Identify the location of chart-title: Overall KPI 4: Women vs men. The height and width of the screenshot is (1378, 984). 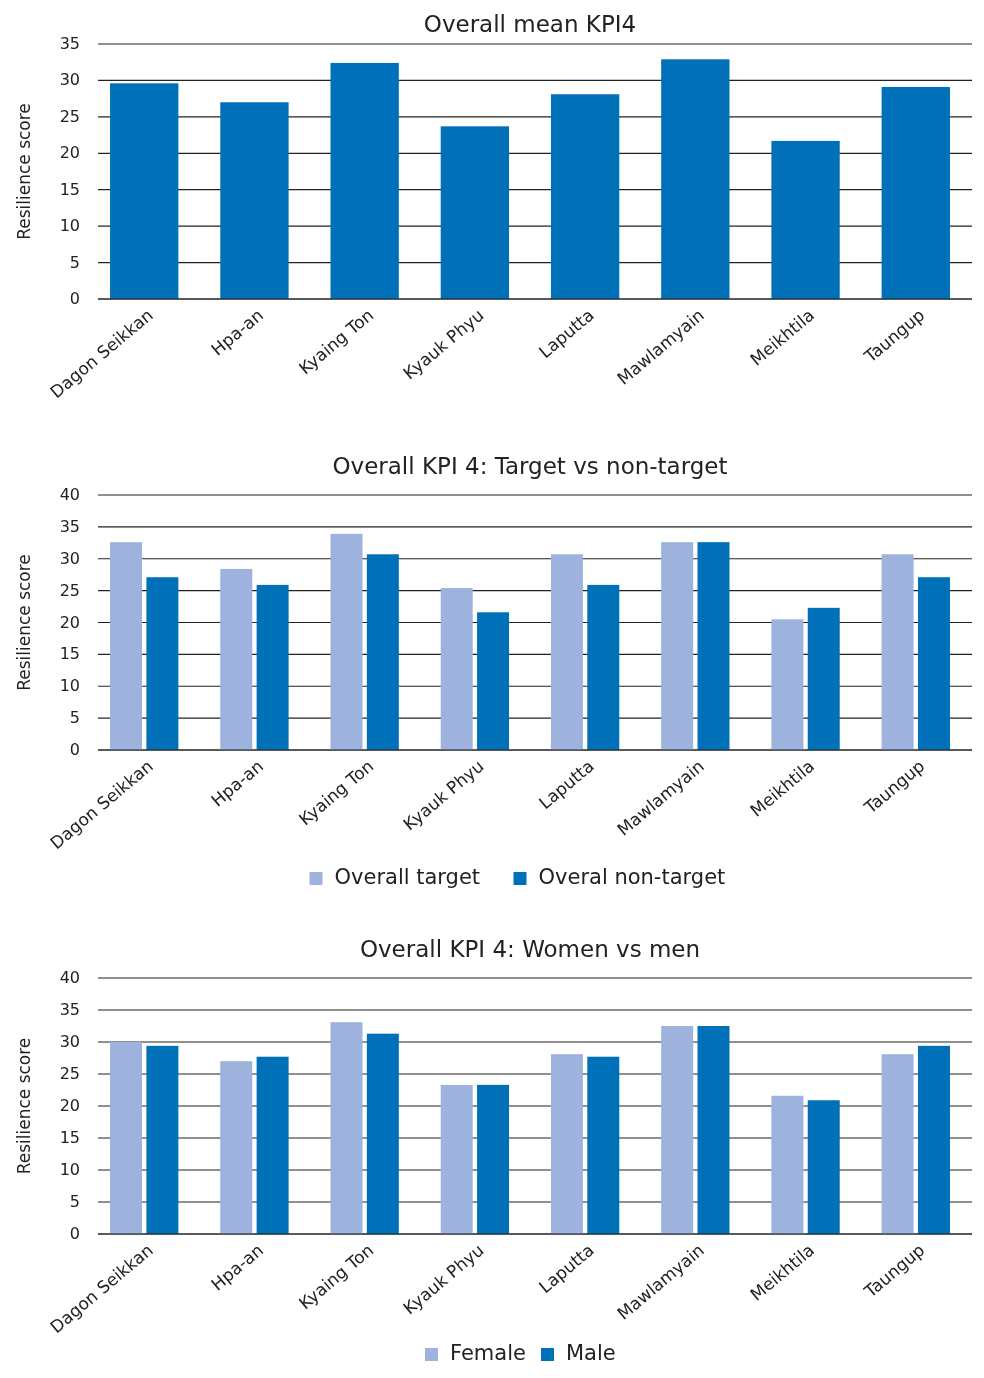
(530, 949).